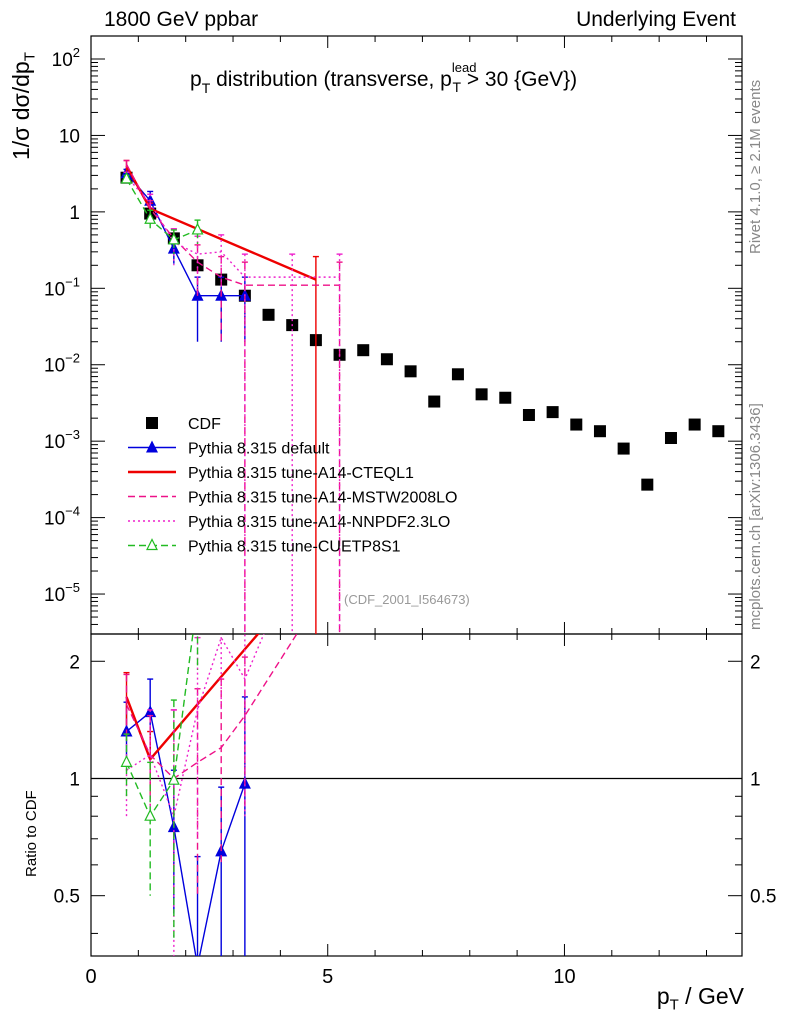 This screenshot has width=786, height=1024. What do you see at coordinates (204, 424) in the screenshot?
I see `legend-cdf-label: CDF` at bounding box center [204, 424].